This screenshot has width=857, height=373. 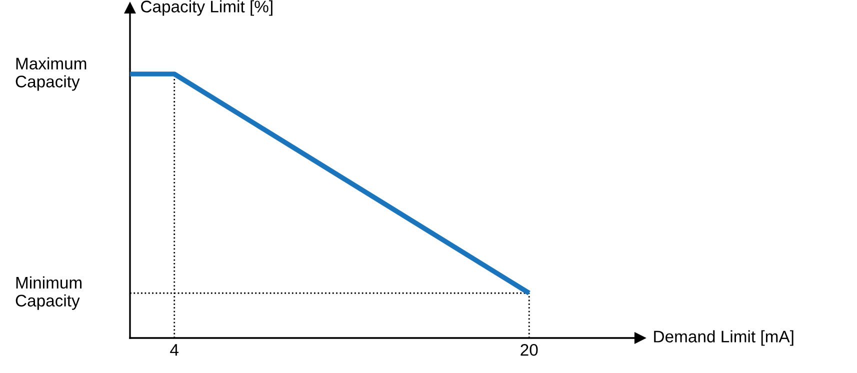 What do you see at coordinates (529, 350) in the screenshot?
I see `x-tick-label: 20` at bounding box center [529, 350].